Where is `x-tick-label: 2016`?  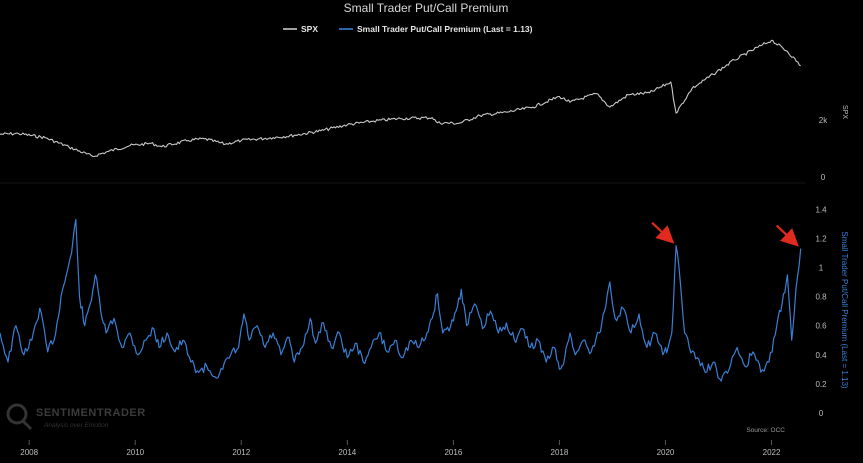 x-tick-label: 2016 is located at coordinates (453, 452).